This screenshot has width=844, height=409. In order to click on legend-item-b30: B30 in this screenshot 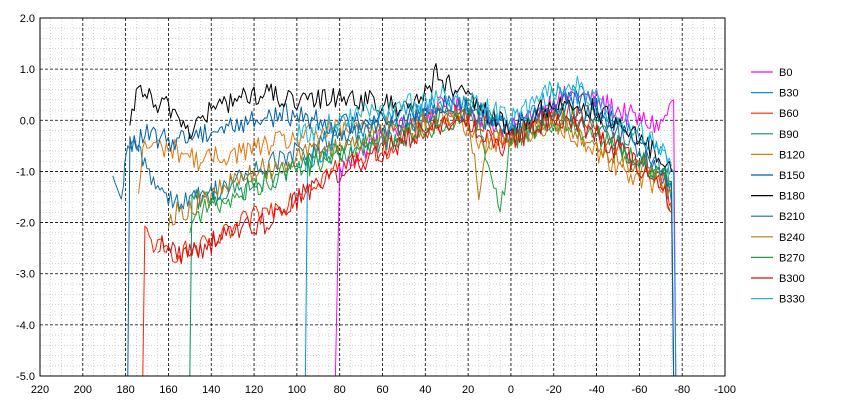, I will do `click(775, 94)`.